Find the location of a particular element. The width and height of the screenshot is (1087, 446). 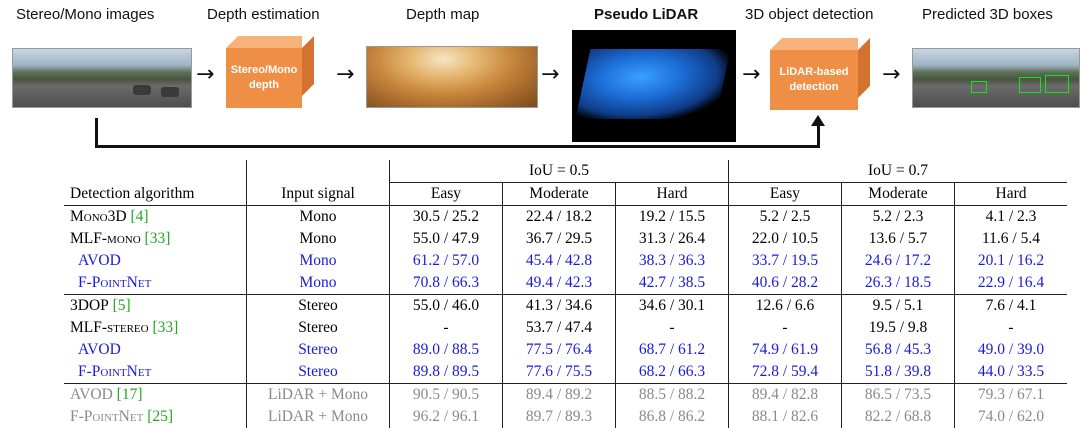

ap-value-cell: 53.7 / 47.4 is located at coordinates (559, 328).